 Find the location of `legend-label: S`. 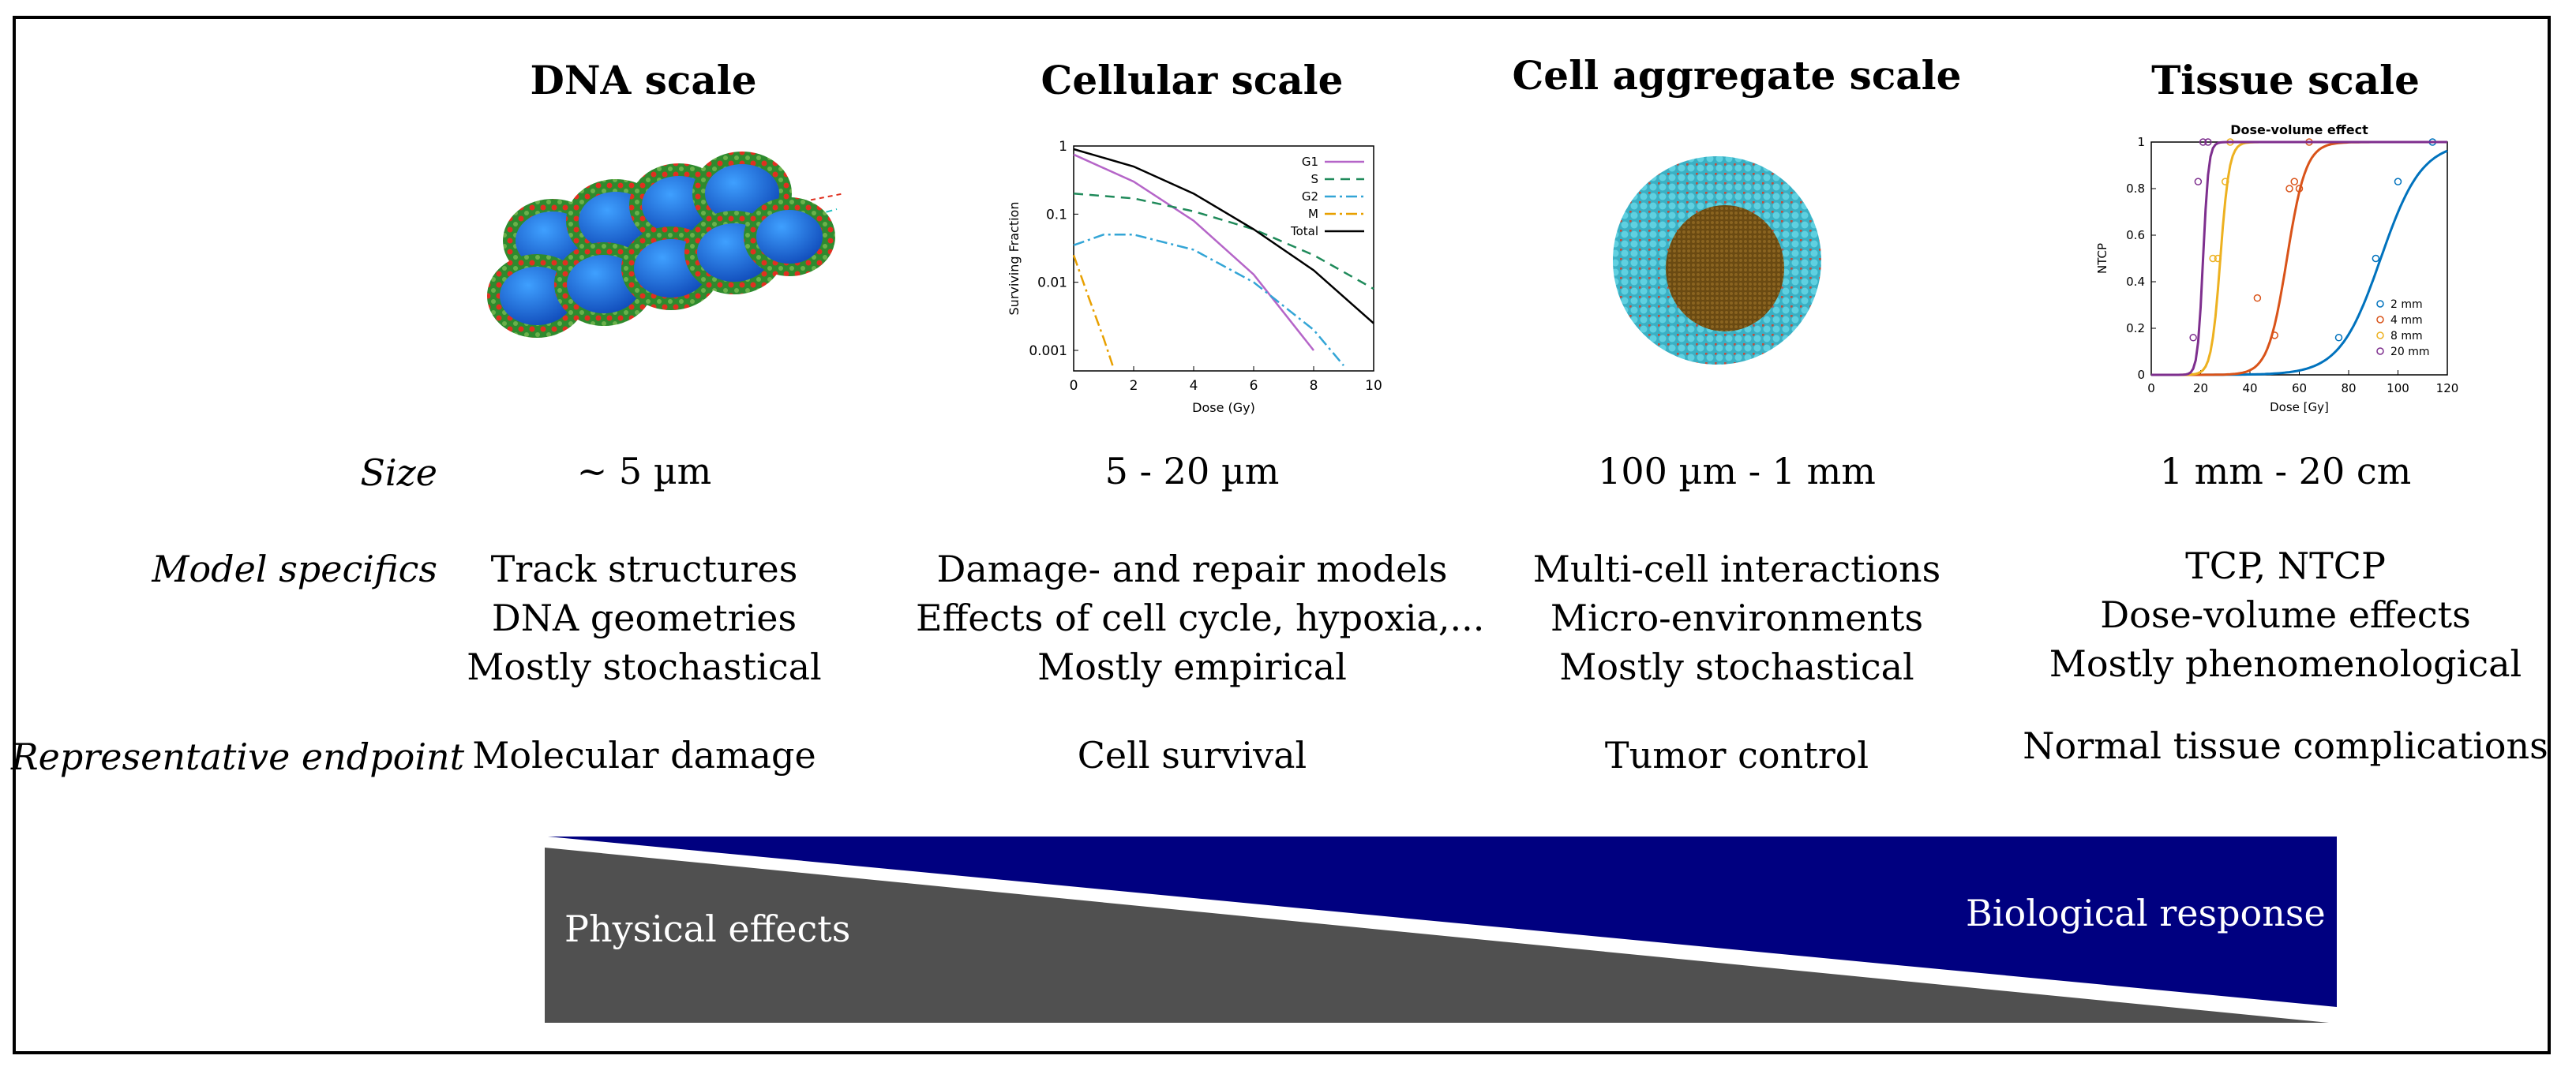

legend-label: S is located at coordinates (1314, 179).